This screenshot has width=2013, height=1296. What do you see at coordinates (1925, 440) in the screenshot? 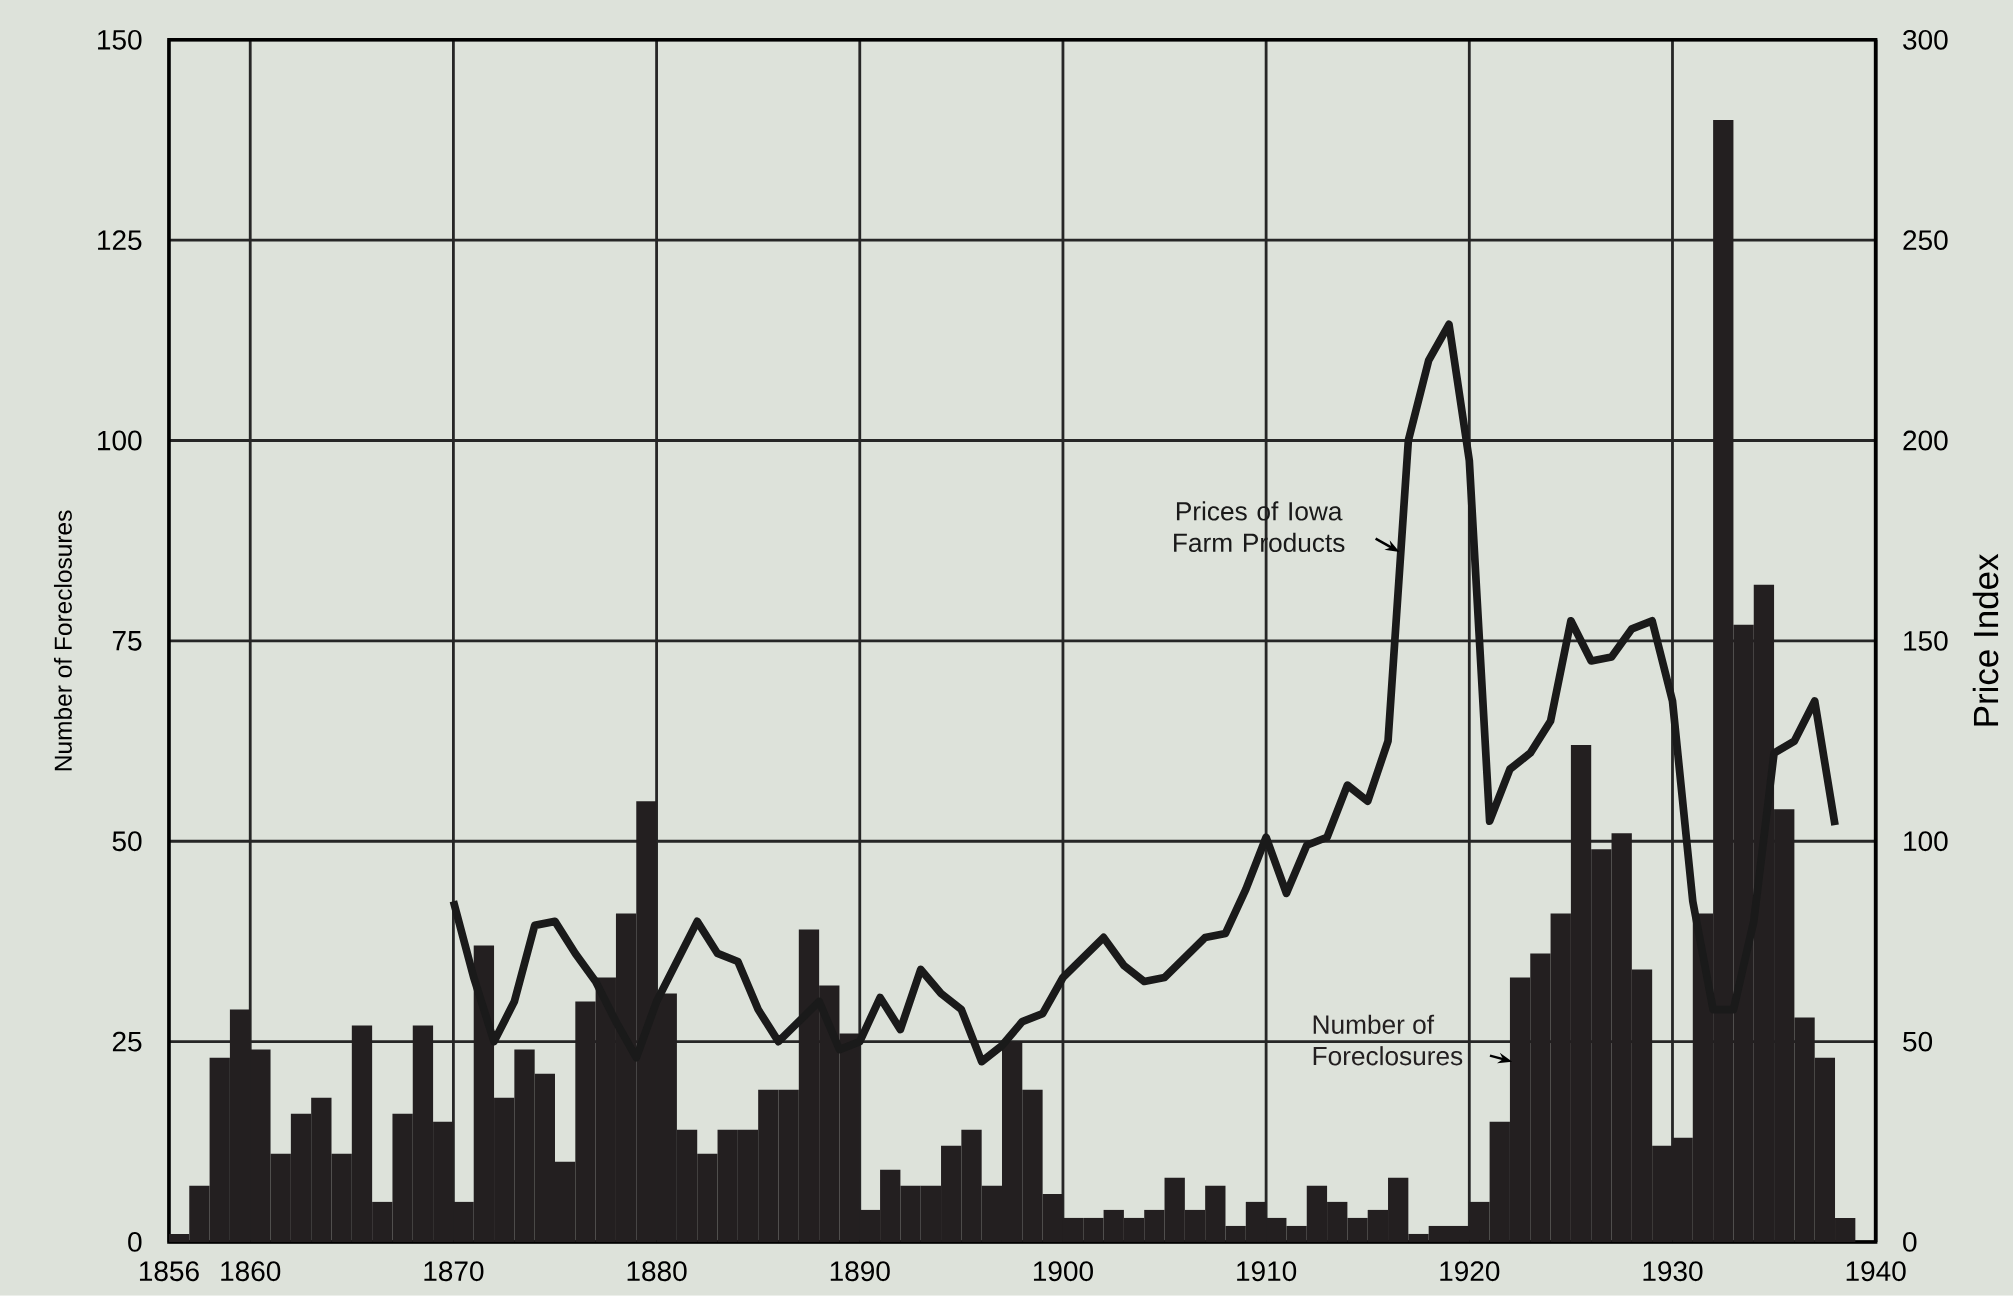
I see `y2-tick-label: 200` at bounding box center [1925, 440].